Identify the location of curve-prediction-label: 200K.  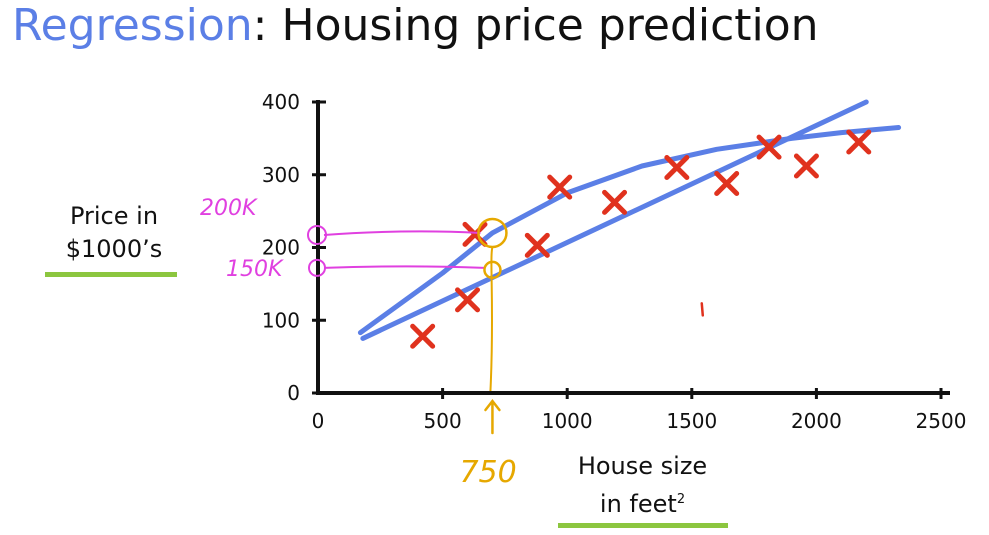
(229, 208).